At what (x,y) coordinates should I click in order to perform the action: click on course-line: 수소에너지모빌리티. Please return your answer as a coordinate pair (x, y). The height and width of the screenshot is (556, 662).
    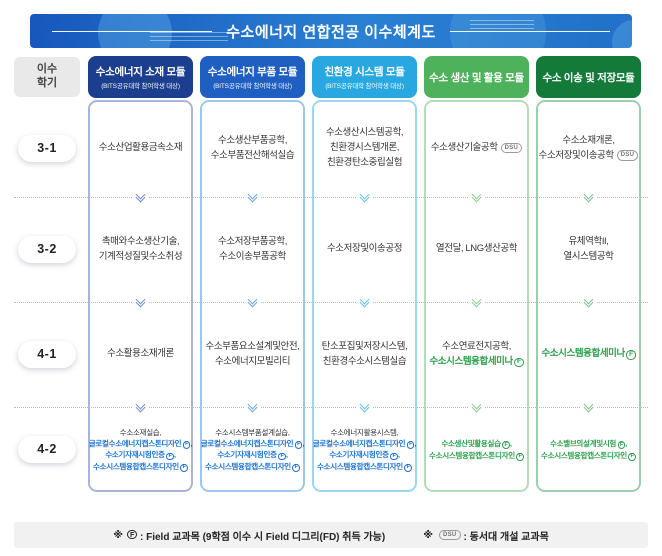
    Looking at the image, I should click on (252, 362).